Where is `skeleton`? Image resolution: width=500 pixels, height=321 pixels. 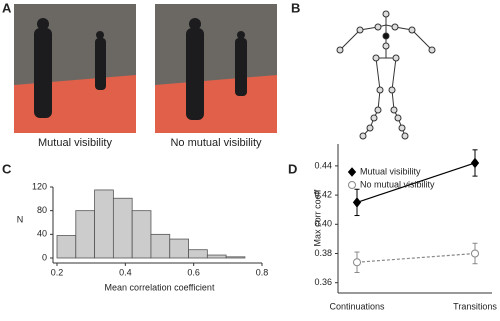 skeleton is located at coordinates (386, 75).